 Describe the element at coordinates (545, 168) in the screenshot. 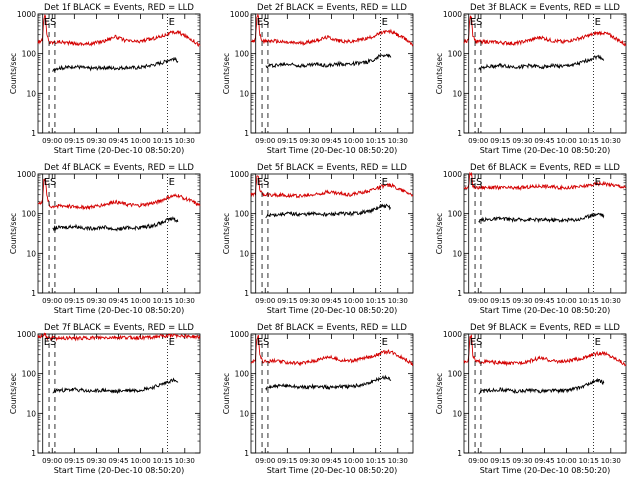

I see `chart-title: Det 6f BLACK = Events, RED = LLD` at that location.